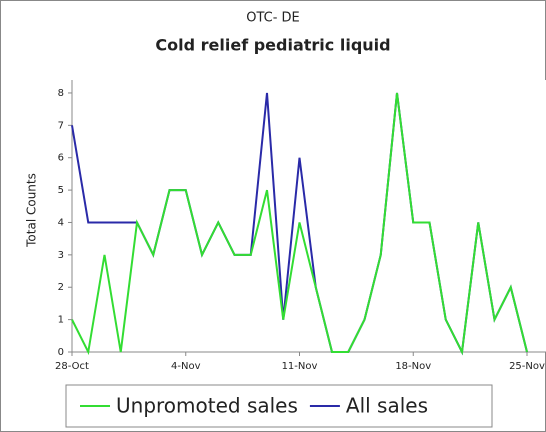 This screenshot has width=546, height=432. Describe the element at coordinates (61, 93) in the screenshot. I see `y-tick-label: 8` at that location.